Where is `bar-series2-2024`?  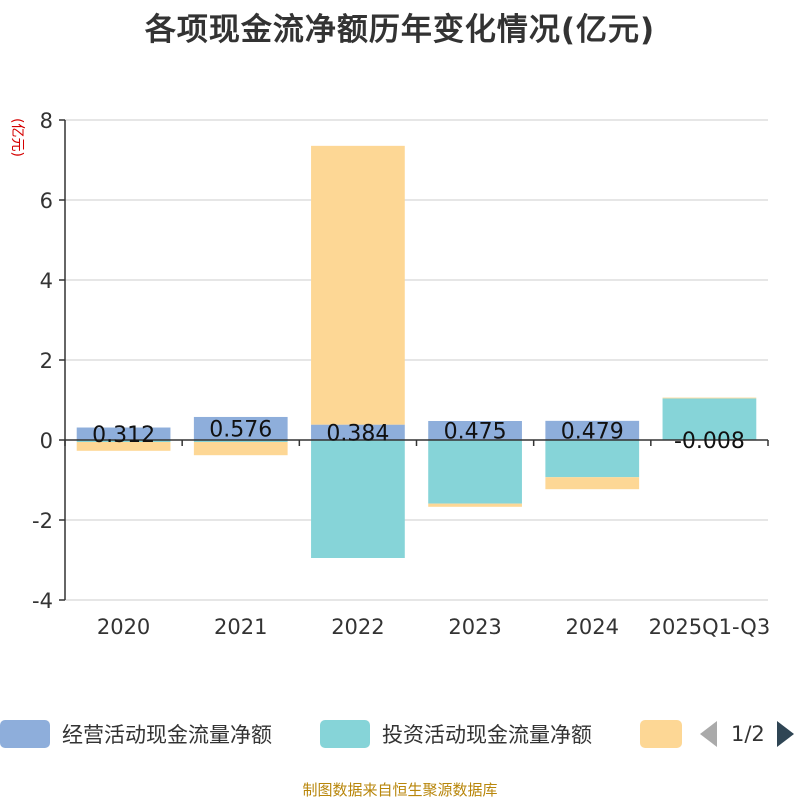
bar-series2-2024 is located at coordinates (592, 459).